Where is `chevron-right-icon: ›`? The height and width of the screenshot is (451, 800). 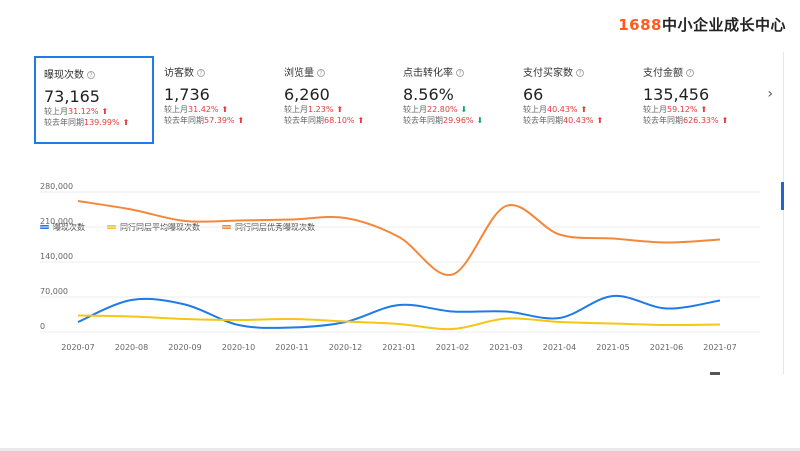
chevron-right-icon: › is located at coordinates (770, 94).